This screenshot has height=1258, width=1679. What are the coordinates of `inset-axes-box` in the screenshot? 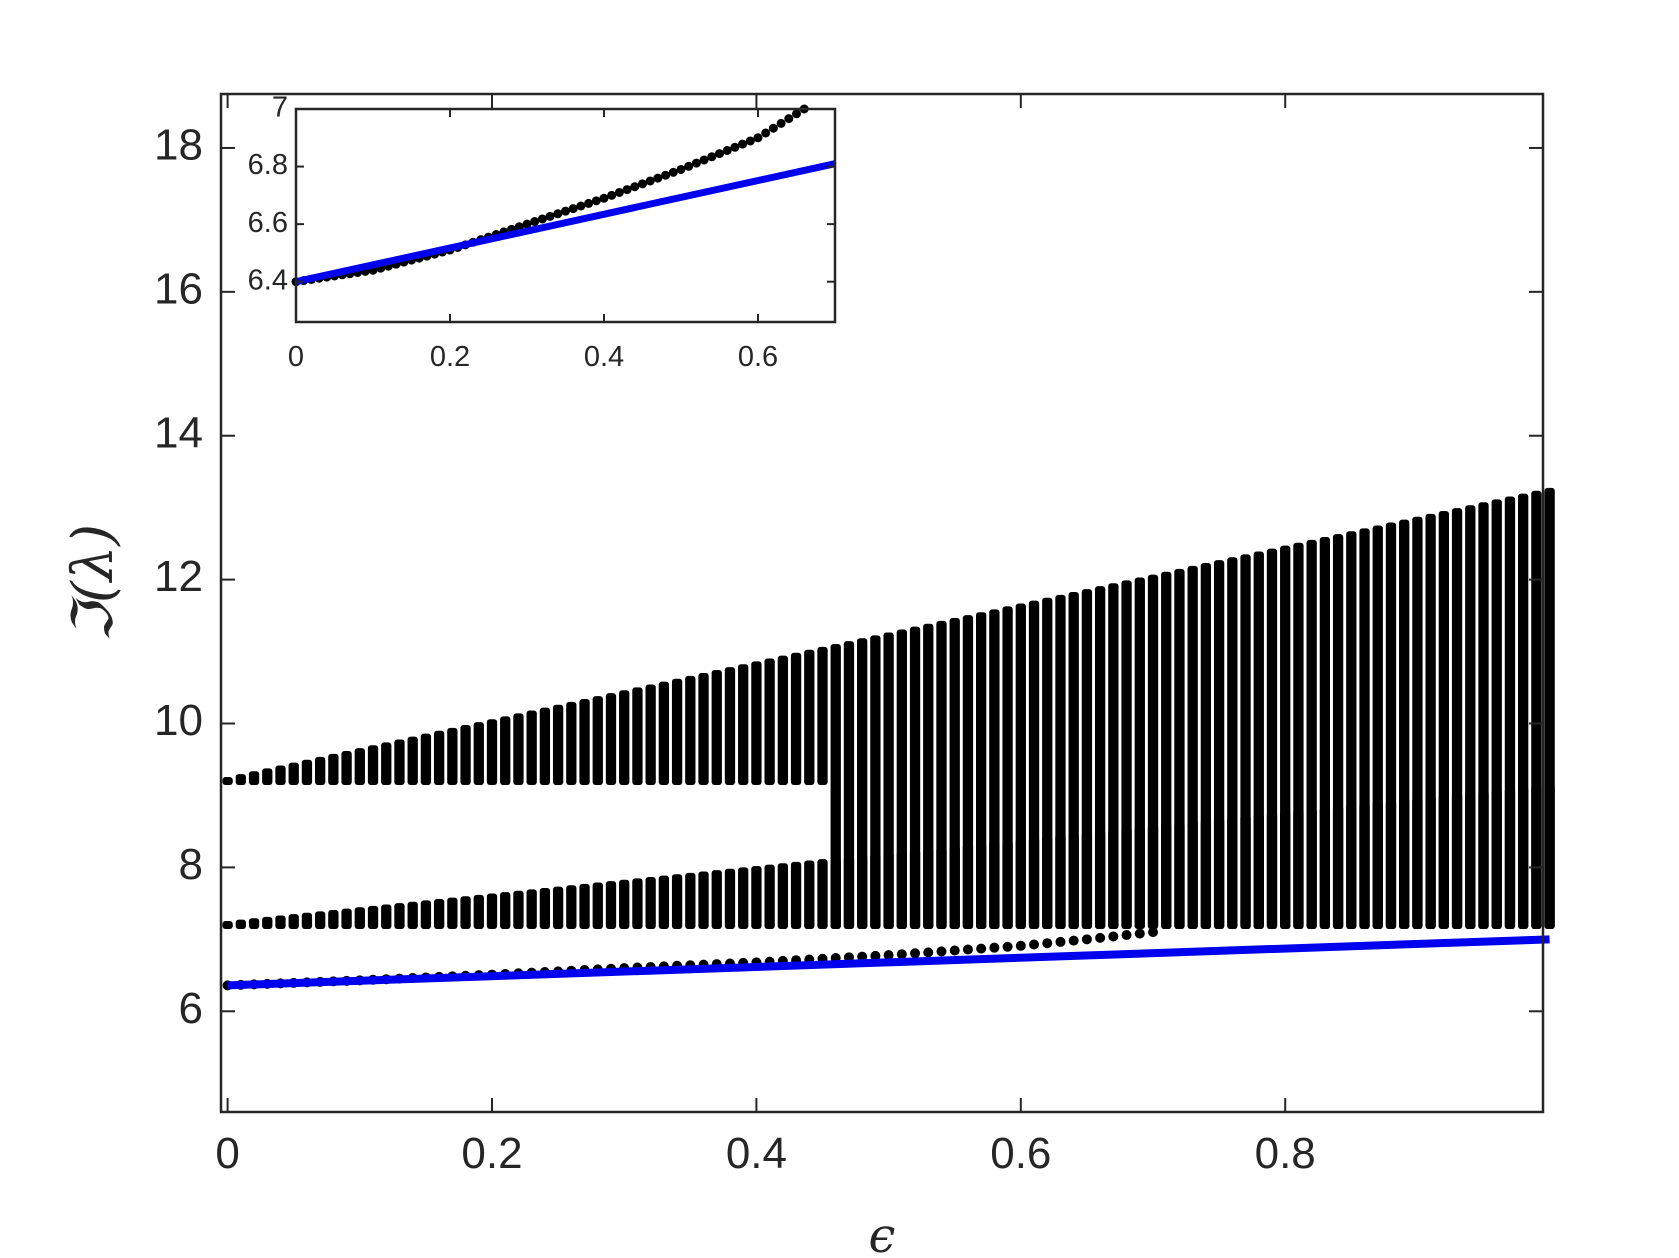 It's located at (565, 215).